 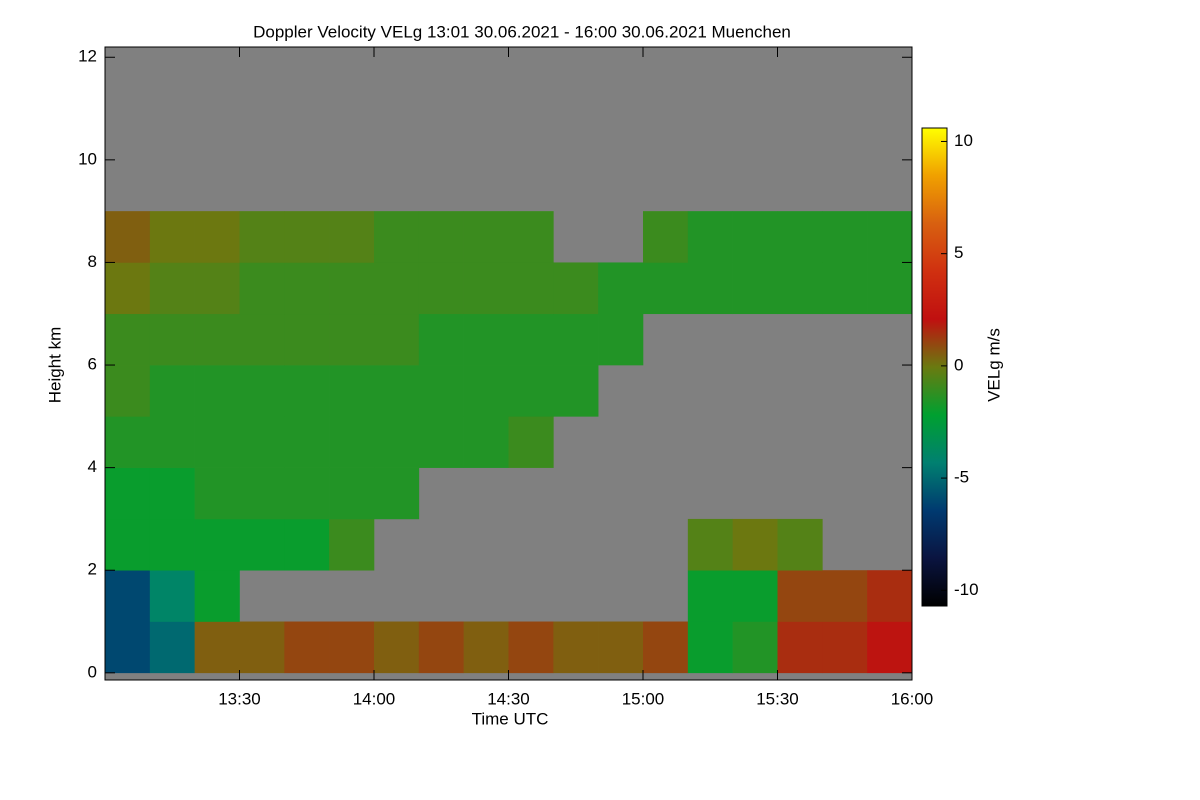 What do you see at coordinates (777, 698) in the screenshot?
I see `x-tick-label: 15:30` at bounding box center [777, 698].